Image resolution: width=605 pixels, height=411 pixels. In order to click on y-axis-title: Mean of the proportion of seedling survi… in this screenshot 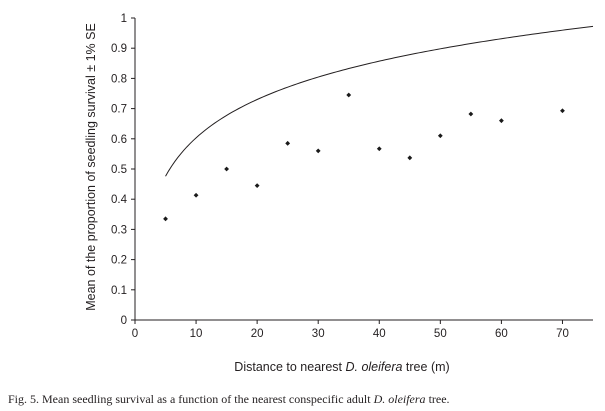, I will do `click(91, 167)`.